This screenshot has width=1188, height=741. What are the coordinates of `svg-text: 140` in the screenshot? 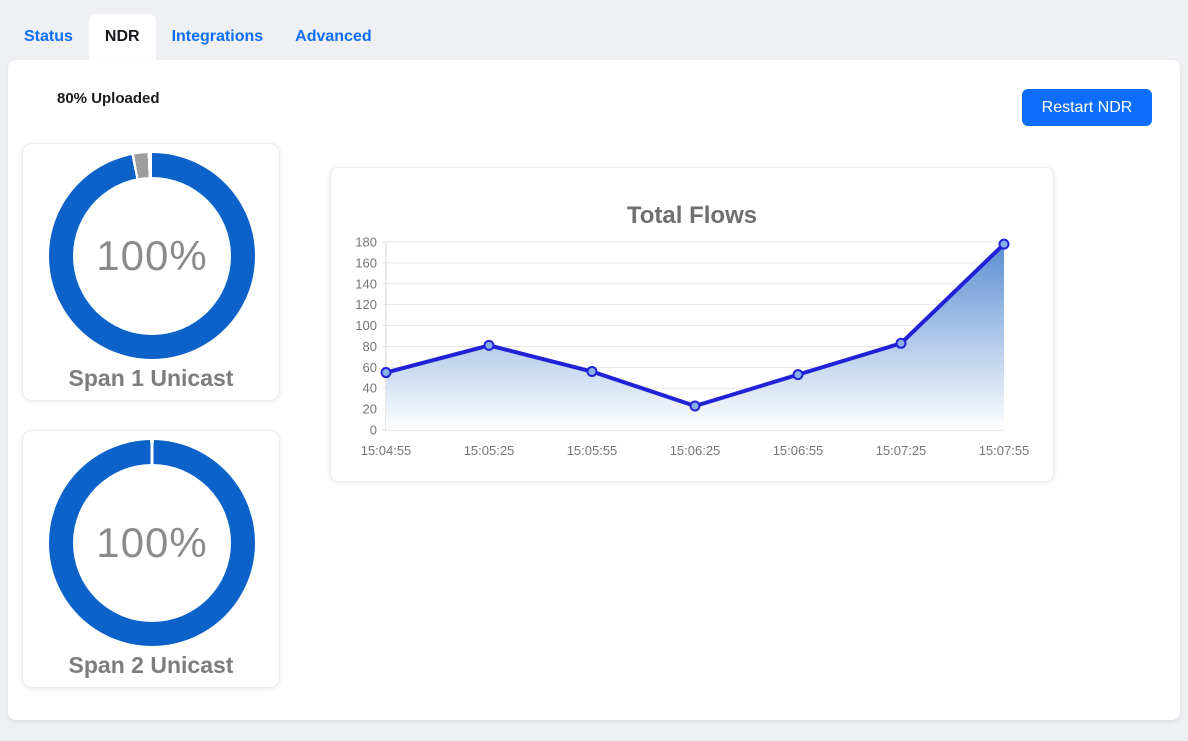 It's located at (366, 283).